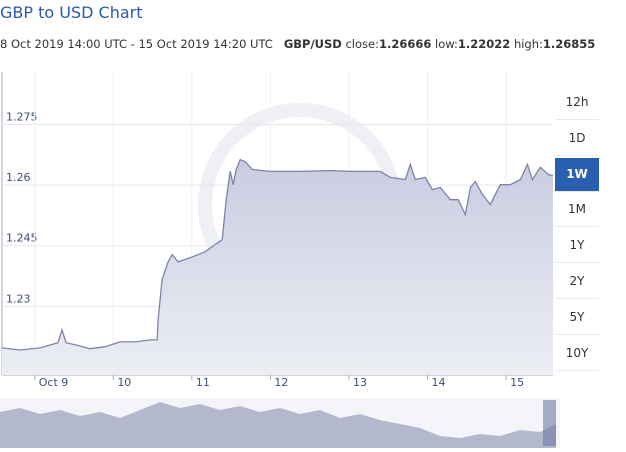  Describe the element at coordinates (439, 382) in the screenshot. I see `x-tick-label: 14` at that location.